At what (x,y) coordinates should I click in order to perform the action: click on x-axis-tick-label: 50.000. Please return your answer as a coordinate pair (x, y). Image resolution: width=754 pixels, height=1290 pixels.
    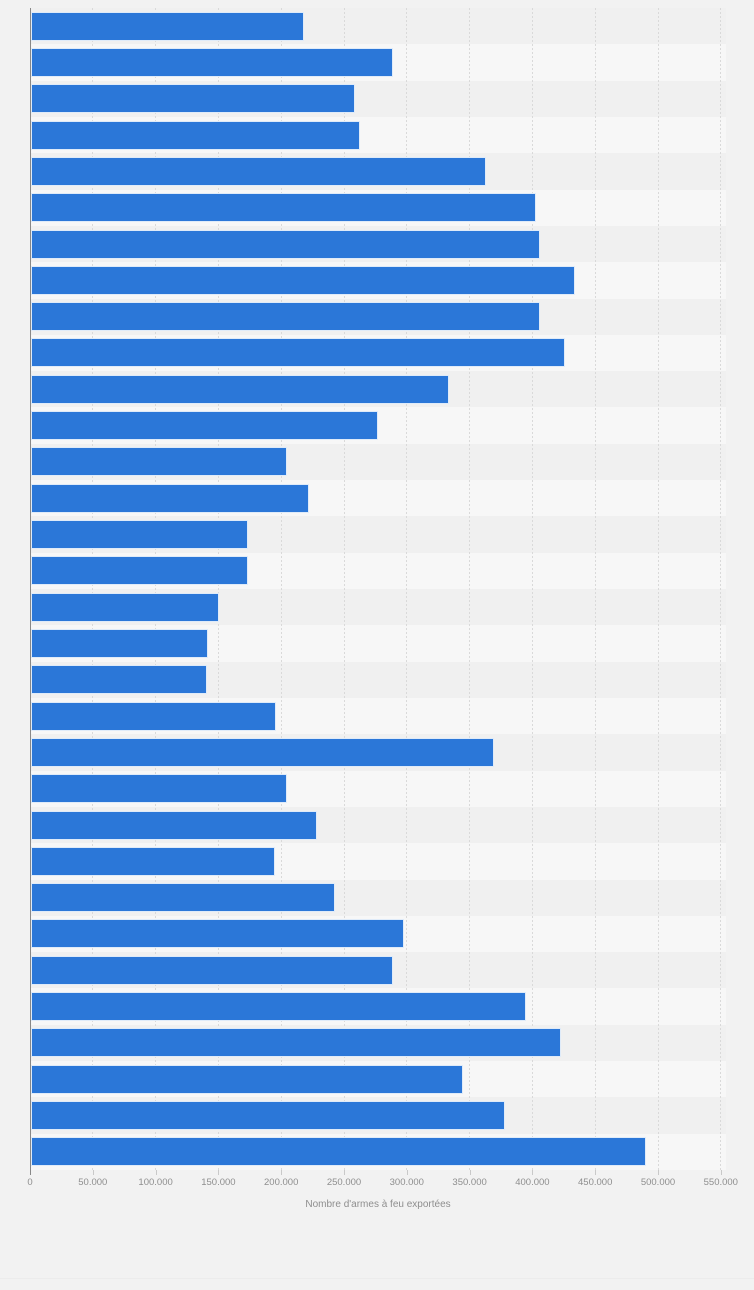
    Looking at the image, I should click on (93, 1182).